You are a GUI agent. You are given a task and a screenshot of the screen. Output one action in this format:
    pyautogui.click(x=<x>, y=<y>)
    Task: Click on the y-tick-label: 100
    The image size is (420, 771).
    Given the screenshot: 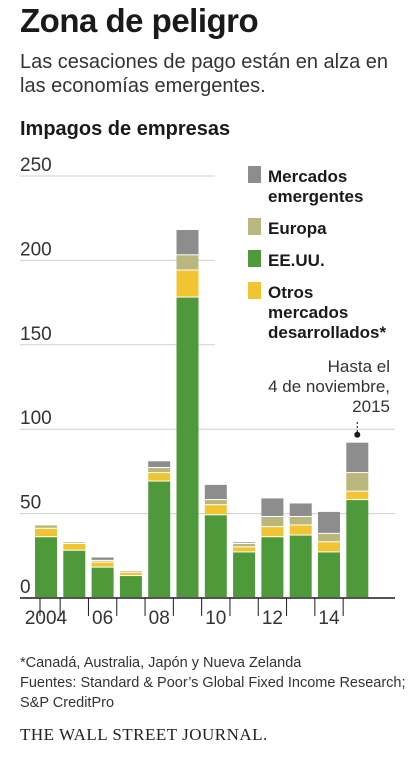 What is the action you would take?
    pyautogui.click(x=36, y=418)
    